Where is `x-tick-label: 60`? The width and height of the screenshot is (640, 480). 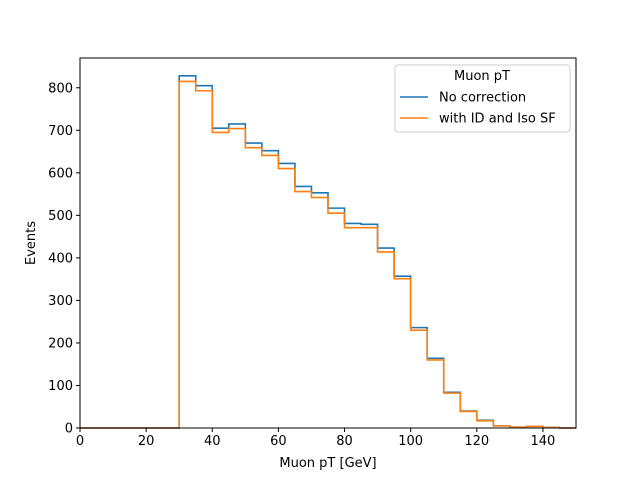 x-tick-label: 60 is located at coordinates (278, 441).